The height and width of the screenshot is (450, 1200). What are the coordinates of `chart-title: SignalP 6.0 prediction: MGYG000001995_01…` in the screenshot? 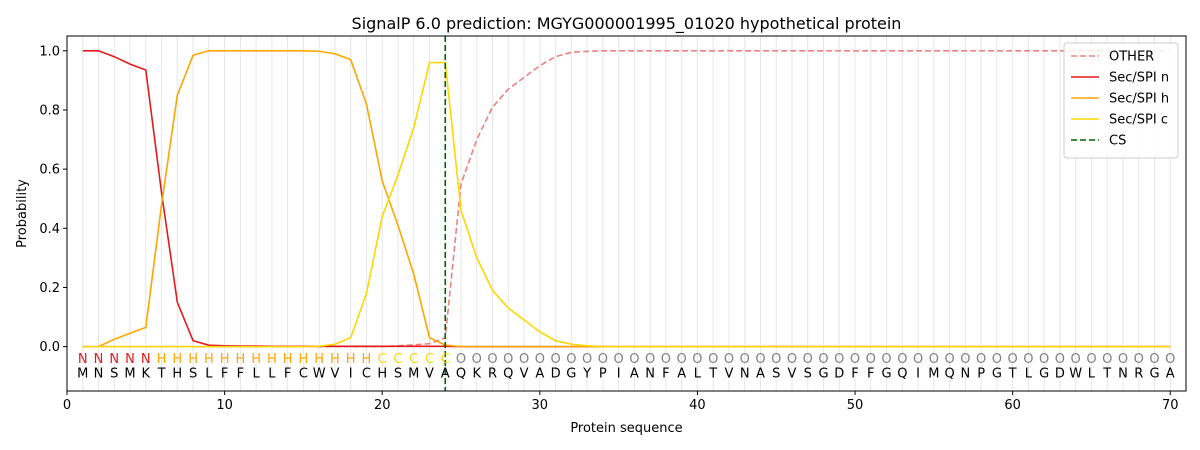 It's located at (627, 24).